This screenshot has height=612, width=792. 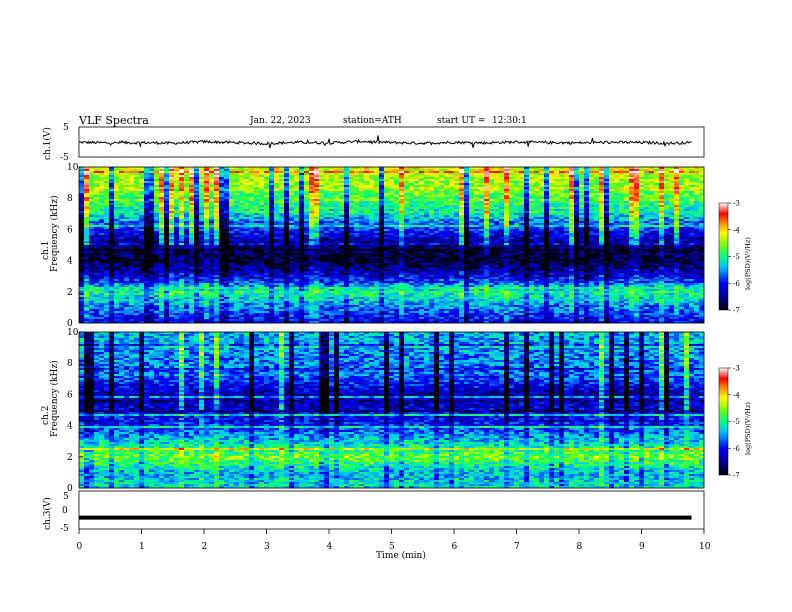 What do you see at coordinates (66, 128) in the screenshot?
I see `ch1-ytick-top: 5` at bounding box center [66, 128].